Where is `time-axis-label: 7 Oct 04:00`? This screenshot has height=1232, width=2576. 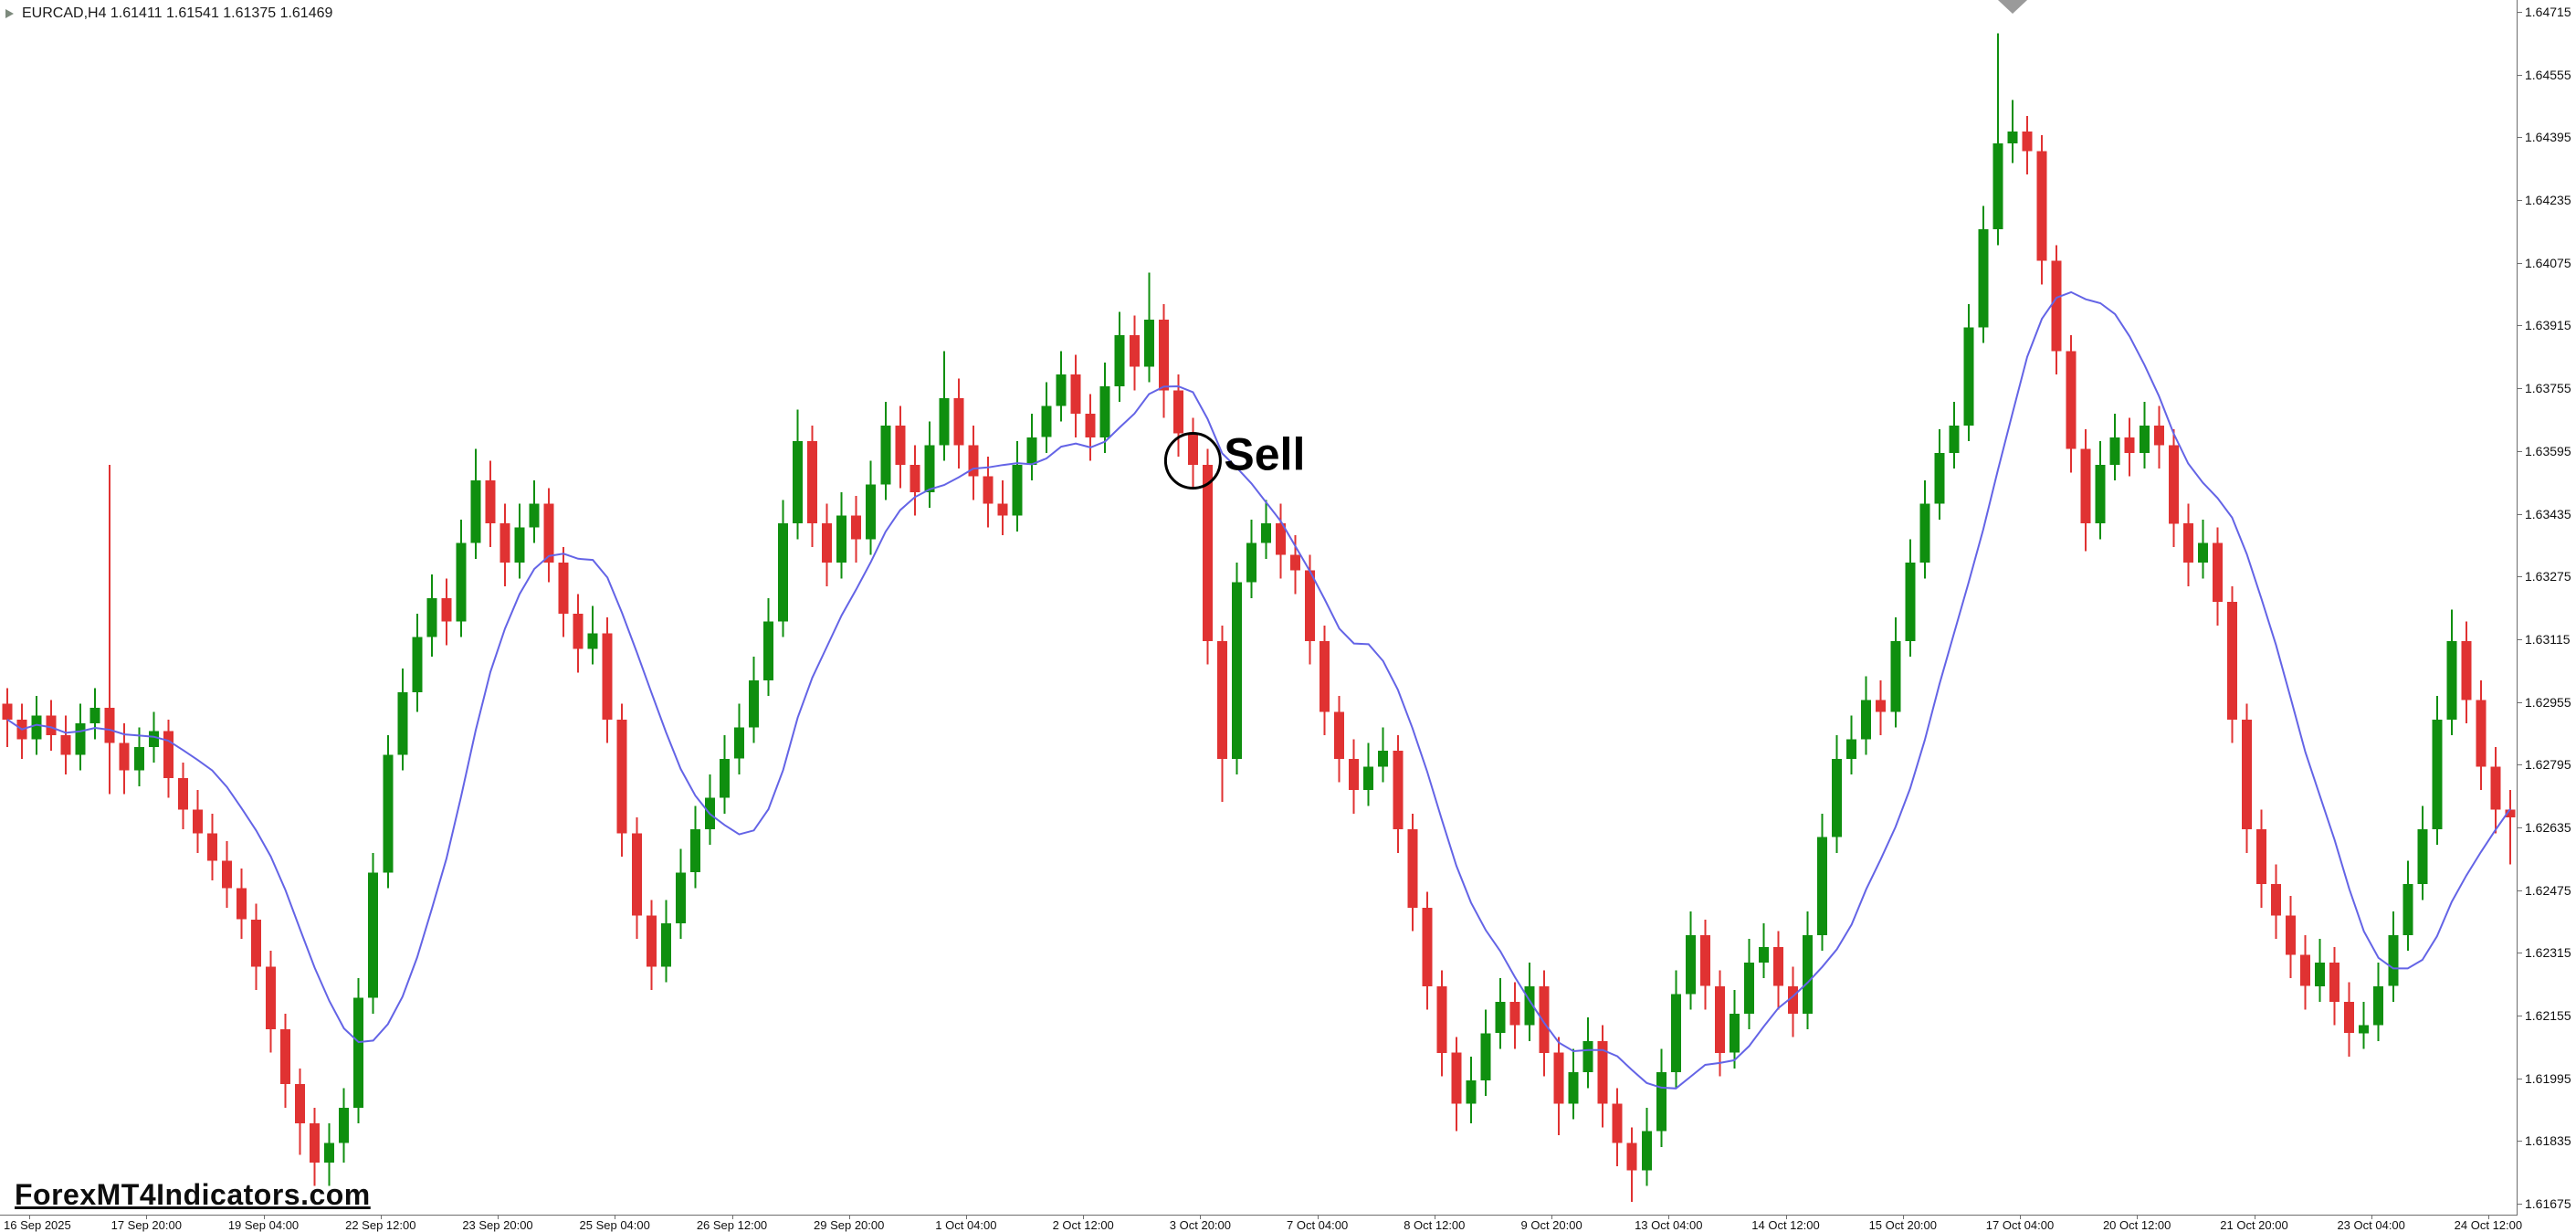 time-axis-label: 7 Oct 04:00 is located at coordinates (1317, 1225).